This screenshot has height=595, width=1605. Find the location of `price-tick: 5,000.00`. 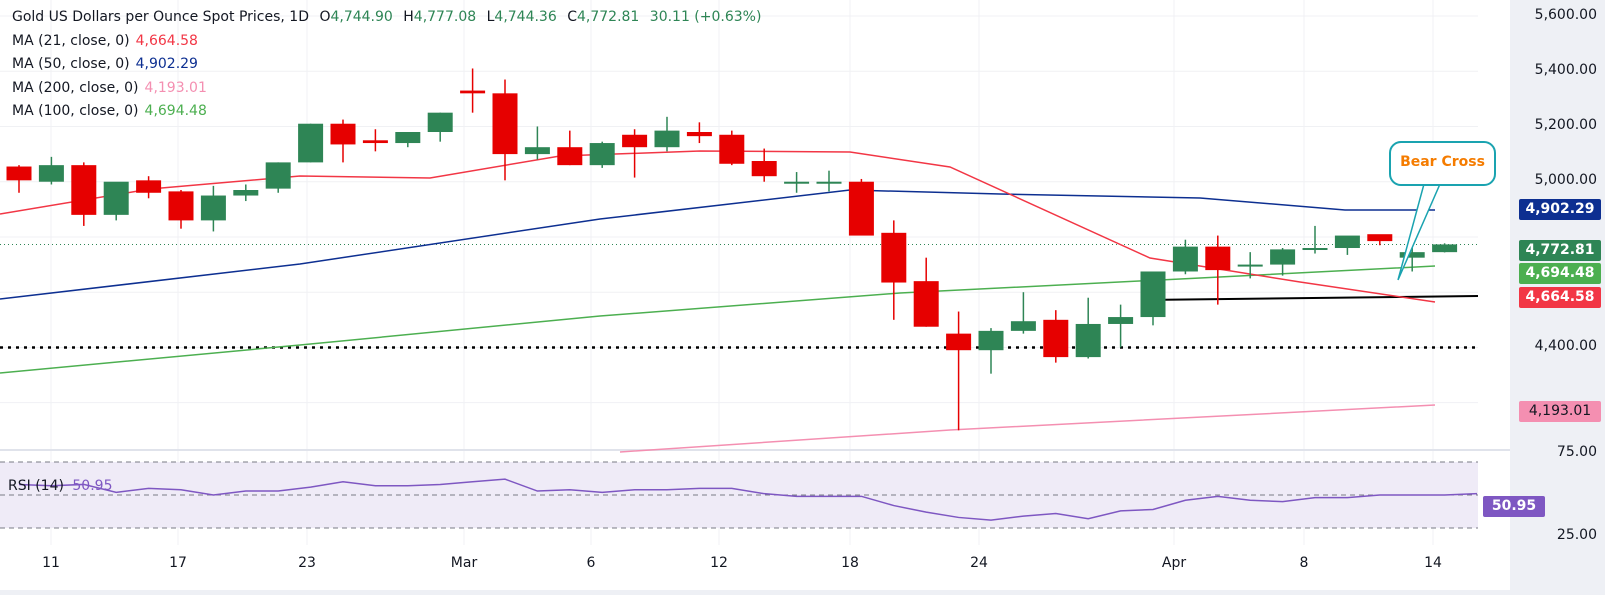

price-tick: 5,000.00 is located at coordinates (1565, 180).